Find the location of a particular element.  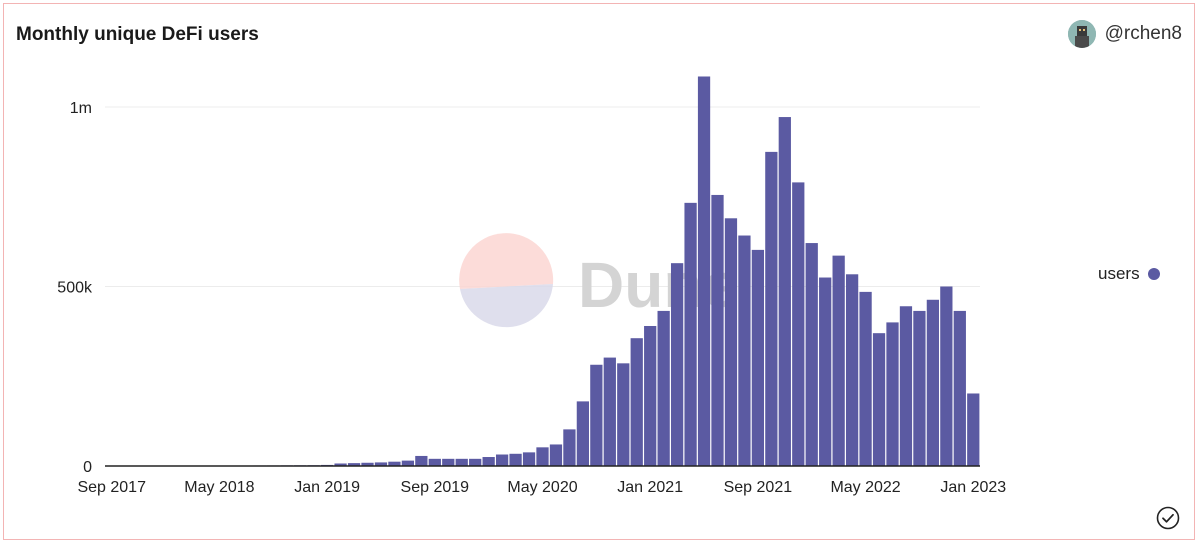

bar: Dec 2022: 432000 is located at coordinates (959, 388).